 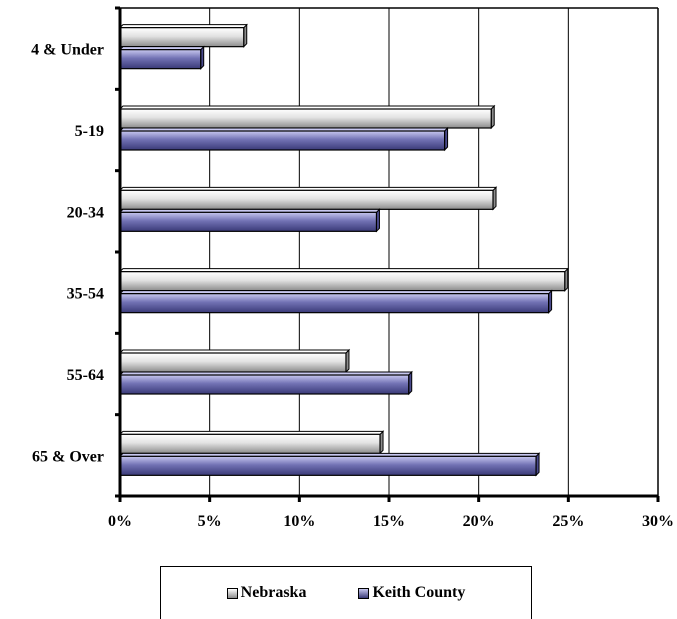 What do you see at coordinates (85, 212) in the screenshot?
I see `y-tick-label: 20-34` at bounding box center [85, 212].